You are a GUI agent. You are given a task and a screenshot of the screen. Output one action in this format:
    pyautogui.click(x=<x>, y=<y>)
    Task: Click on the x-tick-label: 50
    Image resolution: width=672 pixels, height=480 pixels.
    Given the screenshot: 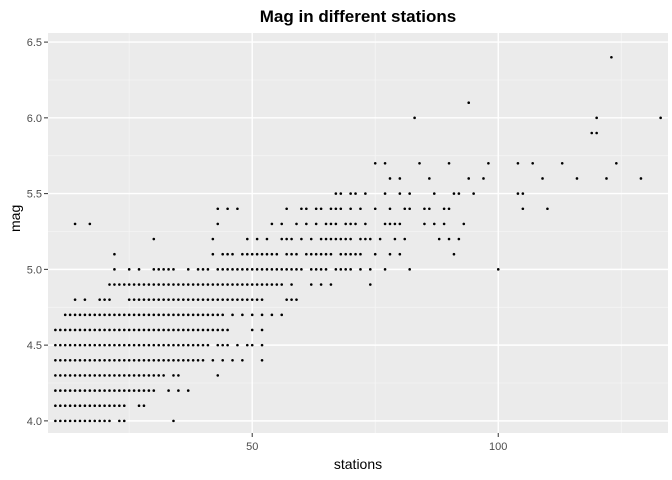 What is the action you would take?
    pyautogui.click(x=252, y=447)
    